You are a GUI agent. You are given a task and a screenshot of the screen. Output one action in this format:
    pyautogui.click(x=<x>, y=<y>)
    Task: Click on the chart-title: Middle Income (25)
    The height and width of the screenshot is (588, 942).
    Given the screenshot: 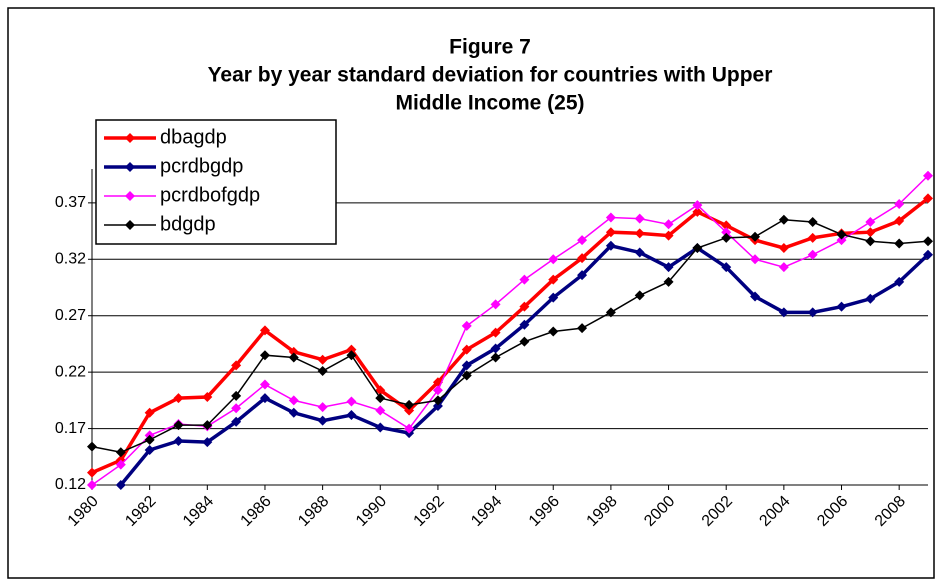 What is the action you would take?
    pyautogui.click(x=489, y=103)
    